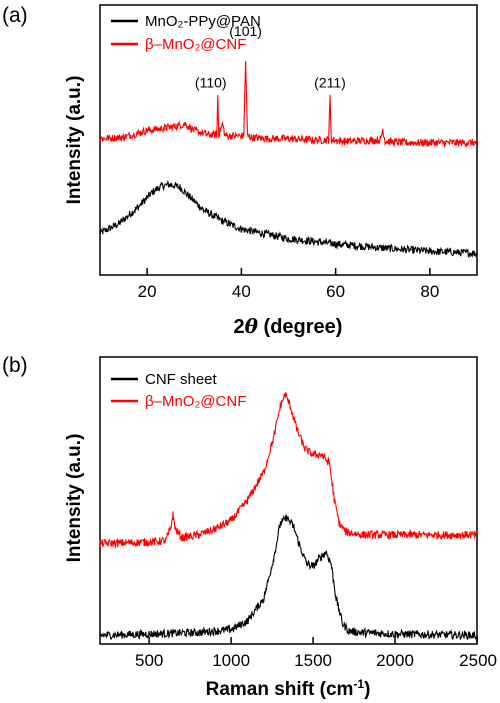 The image size is (500, 703). I want to click on x-tick-label: 500, so click(149, 660).